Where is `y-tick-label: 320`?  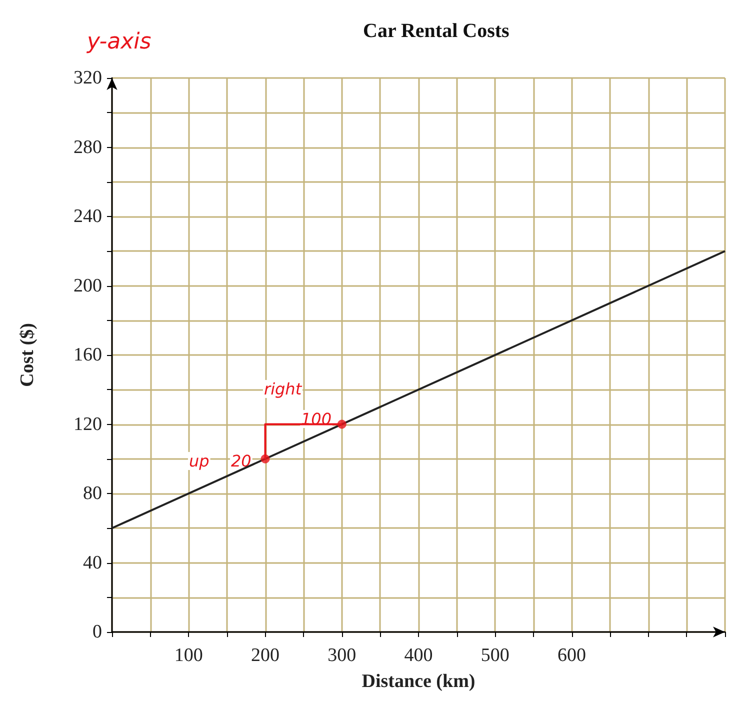 y-tick-label: 320 is located at coordinates (88, 78).